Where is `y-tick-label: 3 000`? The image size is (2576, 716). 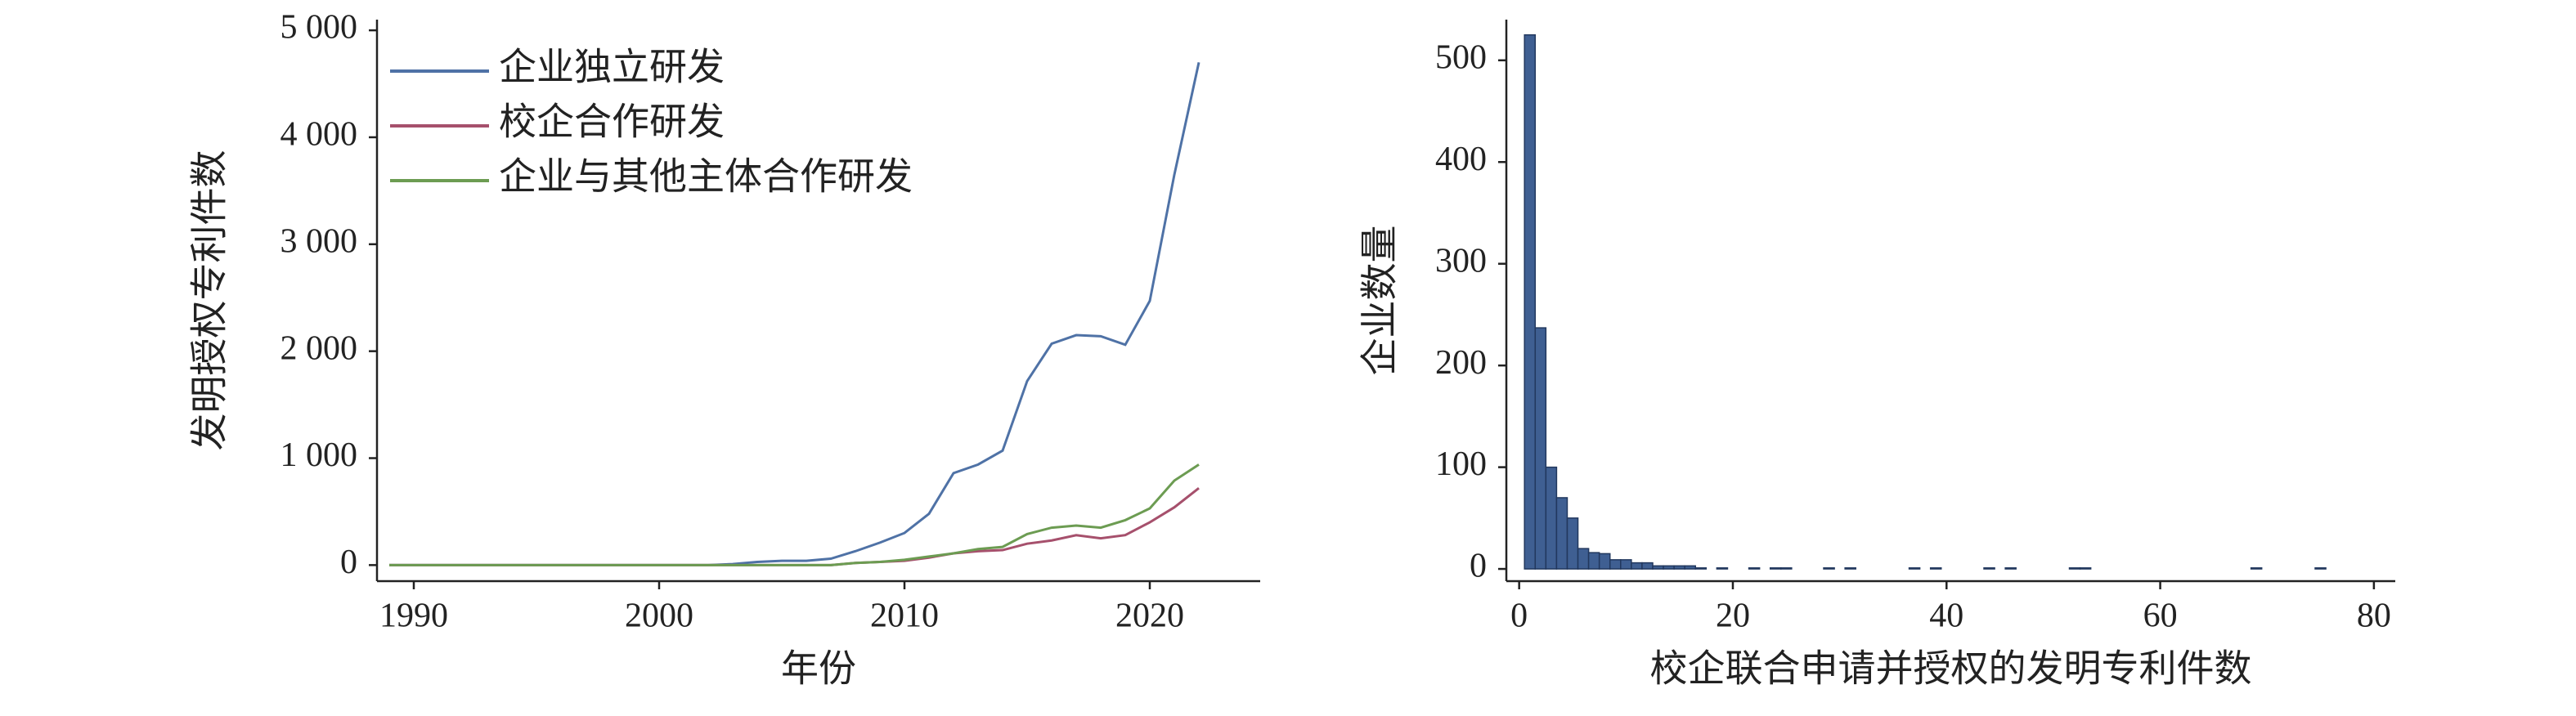
y-tick-label: 3 000 is located at coordinates (319, 241).